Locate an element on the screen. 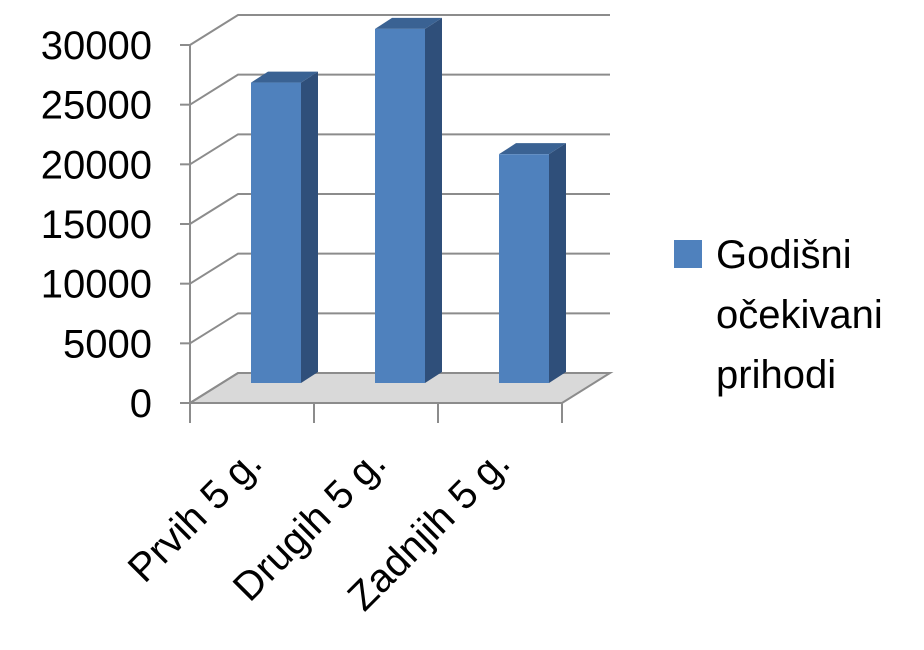 The image size is (924, 650). y-tick-label: 5000 is located at coordinates (107, 344).